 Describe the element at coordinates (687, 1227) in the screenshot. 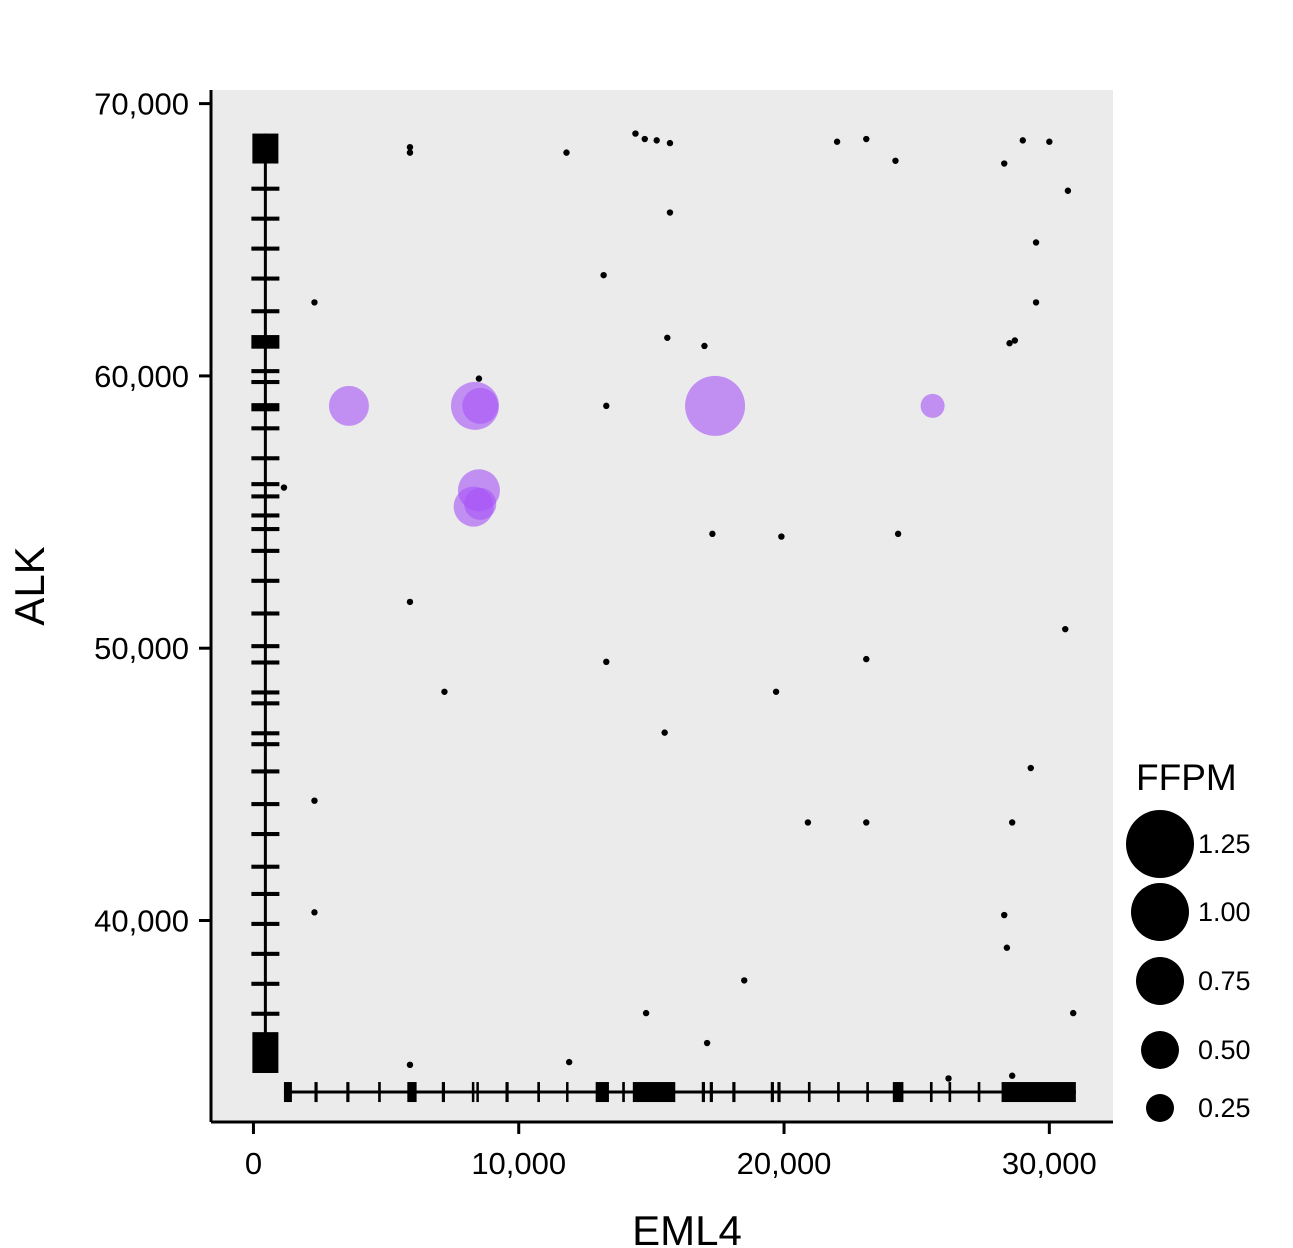

I see `x-axis-title: EML4` at that location.